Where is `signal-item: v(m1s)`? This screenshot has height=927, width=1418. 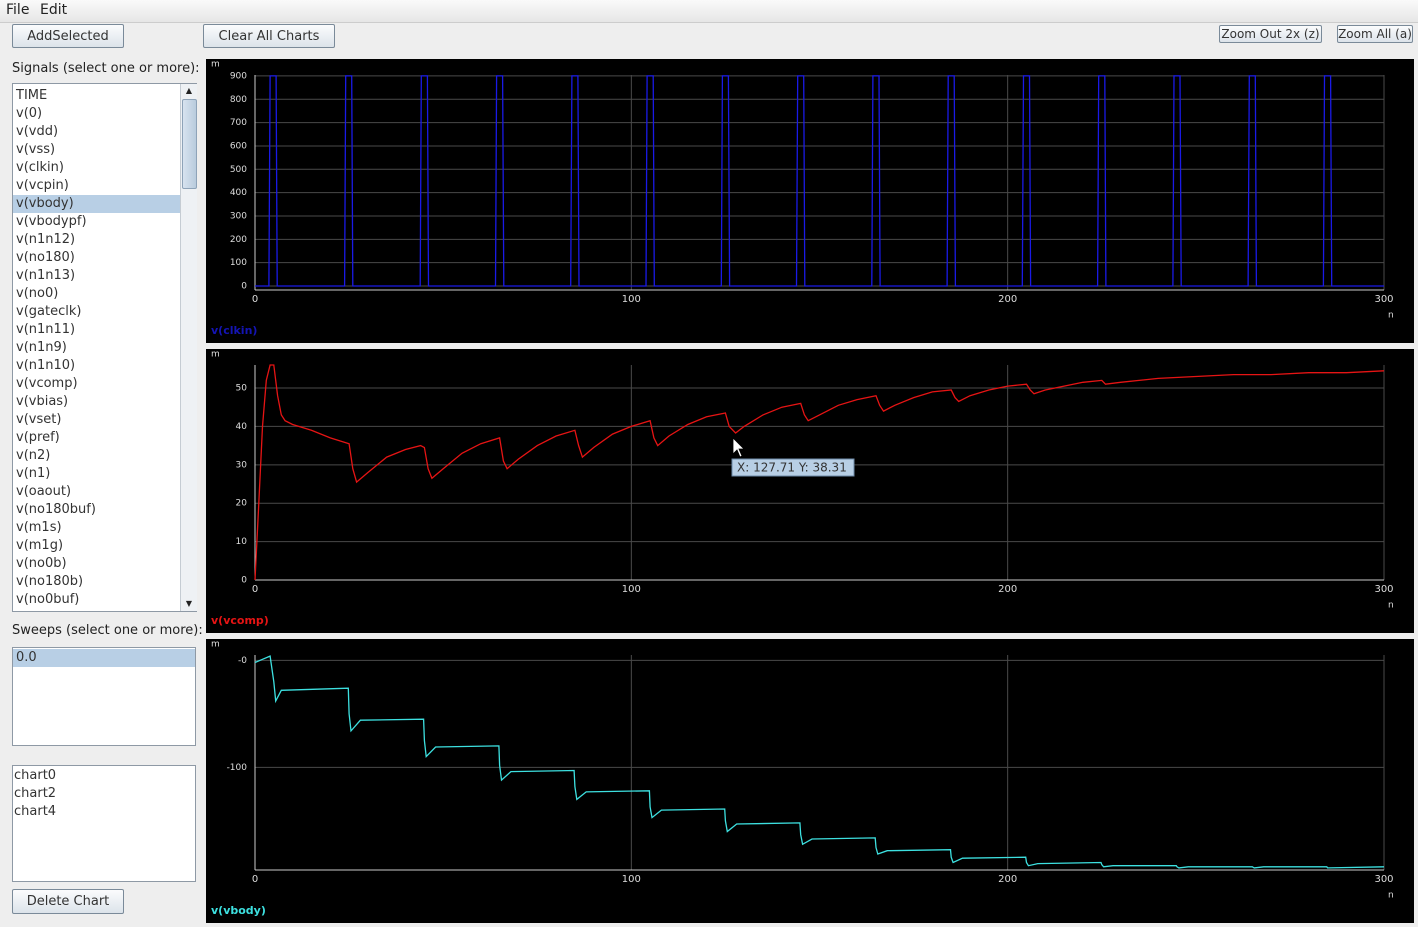 signal-item: v(m1s) is located at coordinates (39, 527).